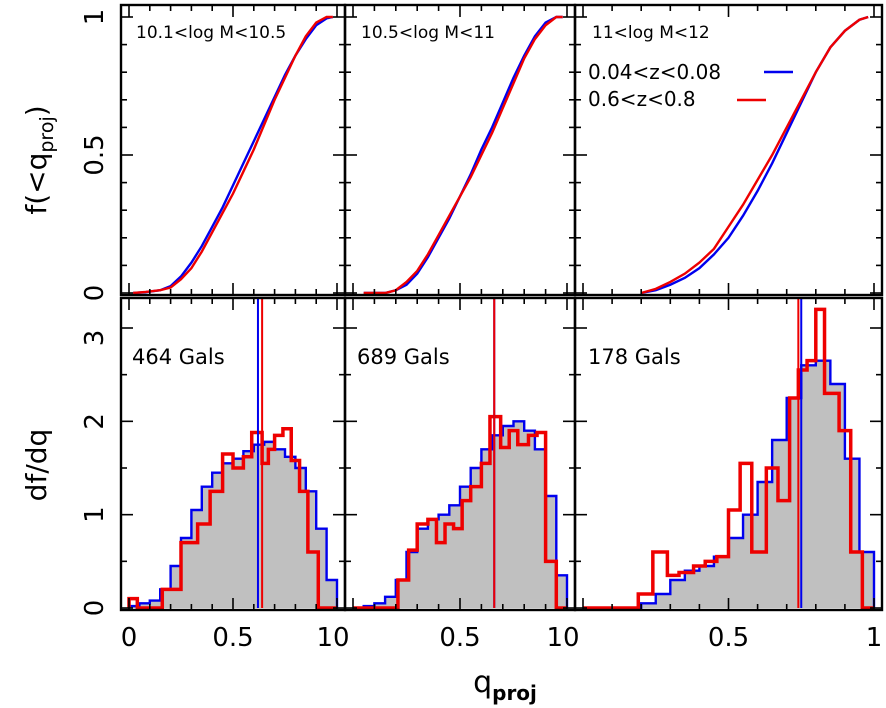 This screenshot has height=708, width=886. Describe the element at coordinates (459, 638) in the screenshot. I see `xtick-label-panel-2: 0.5` at that location.